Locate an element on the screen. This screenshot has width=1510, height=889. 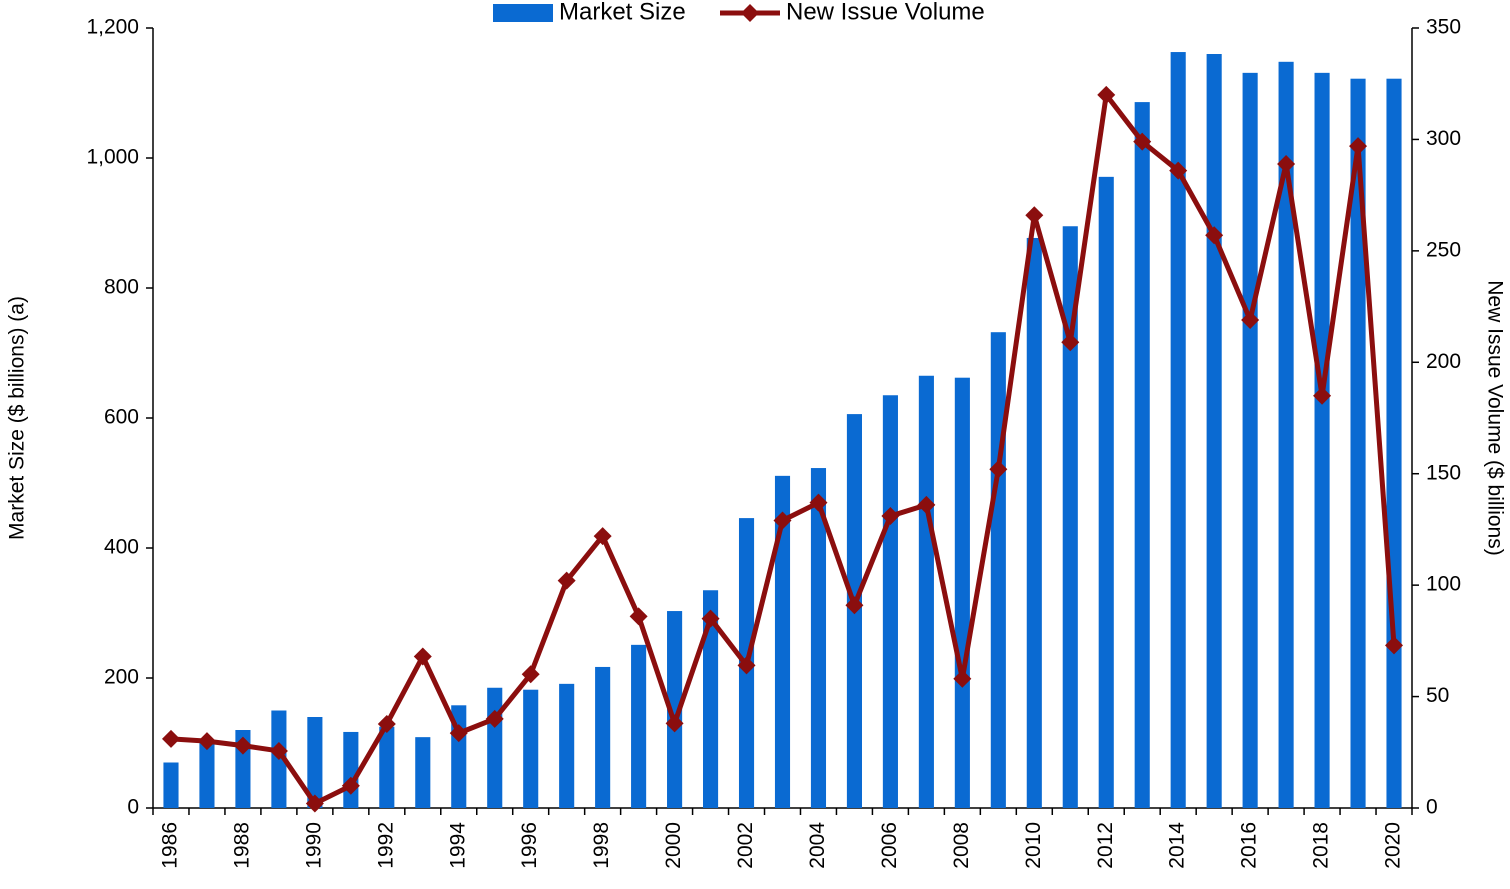
y2-tick-label: 250 is located at coordinates (1443, 249).